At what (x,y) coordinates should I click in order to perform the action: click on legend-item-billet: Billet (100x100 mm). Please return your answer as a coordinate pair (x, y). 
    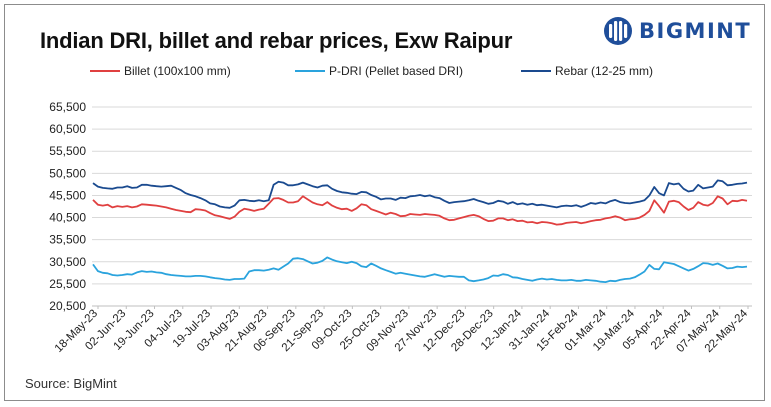
    Looking at the image, I should click on (160, 71).